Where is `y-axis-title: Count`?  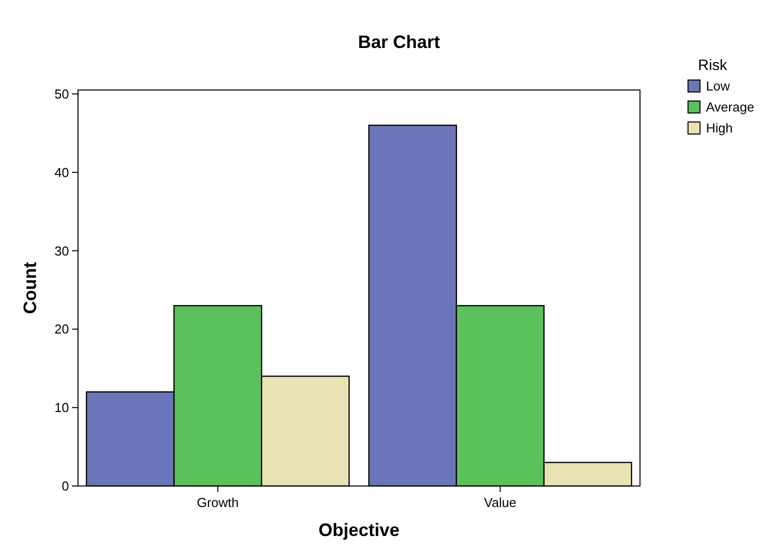
y-axis-title: Count is located at coordinates (30, 288).